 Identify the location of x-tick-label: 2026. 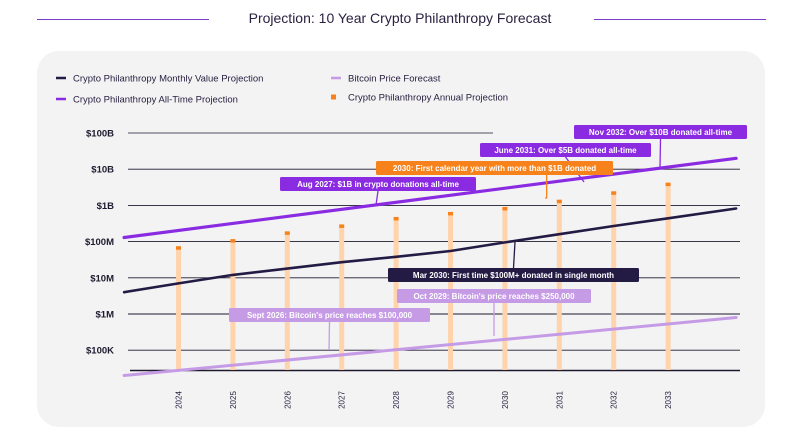
(287, 400).